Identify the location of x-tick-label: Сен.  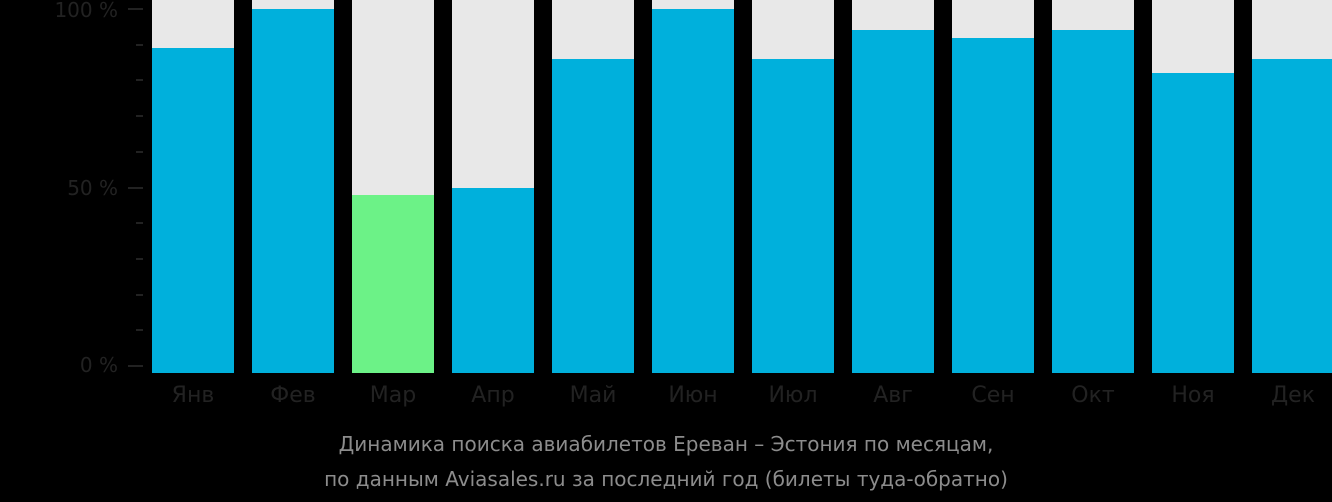
(993, 395).